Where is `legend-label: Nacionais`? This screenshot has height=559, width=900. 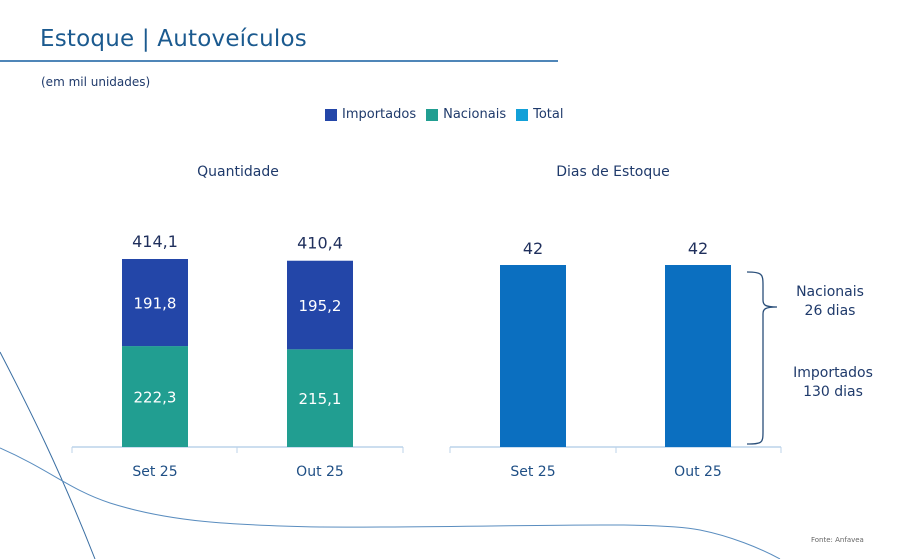 legend-label: Nacionais is located at coordinates (475, 114).